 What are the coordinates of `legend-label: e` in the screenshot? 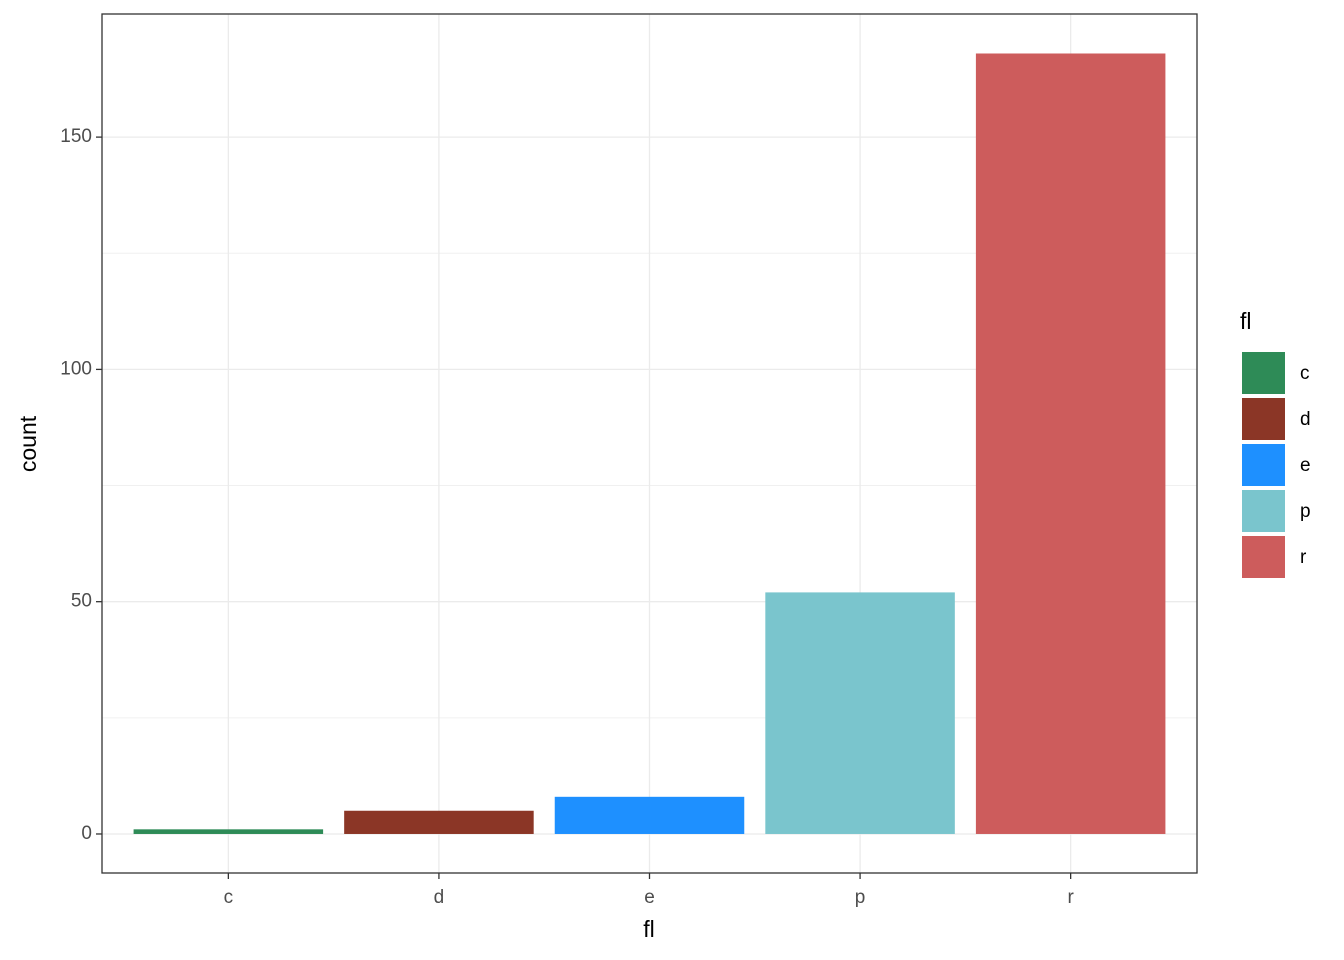 It's located at (1305, 465).